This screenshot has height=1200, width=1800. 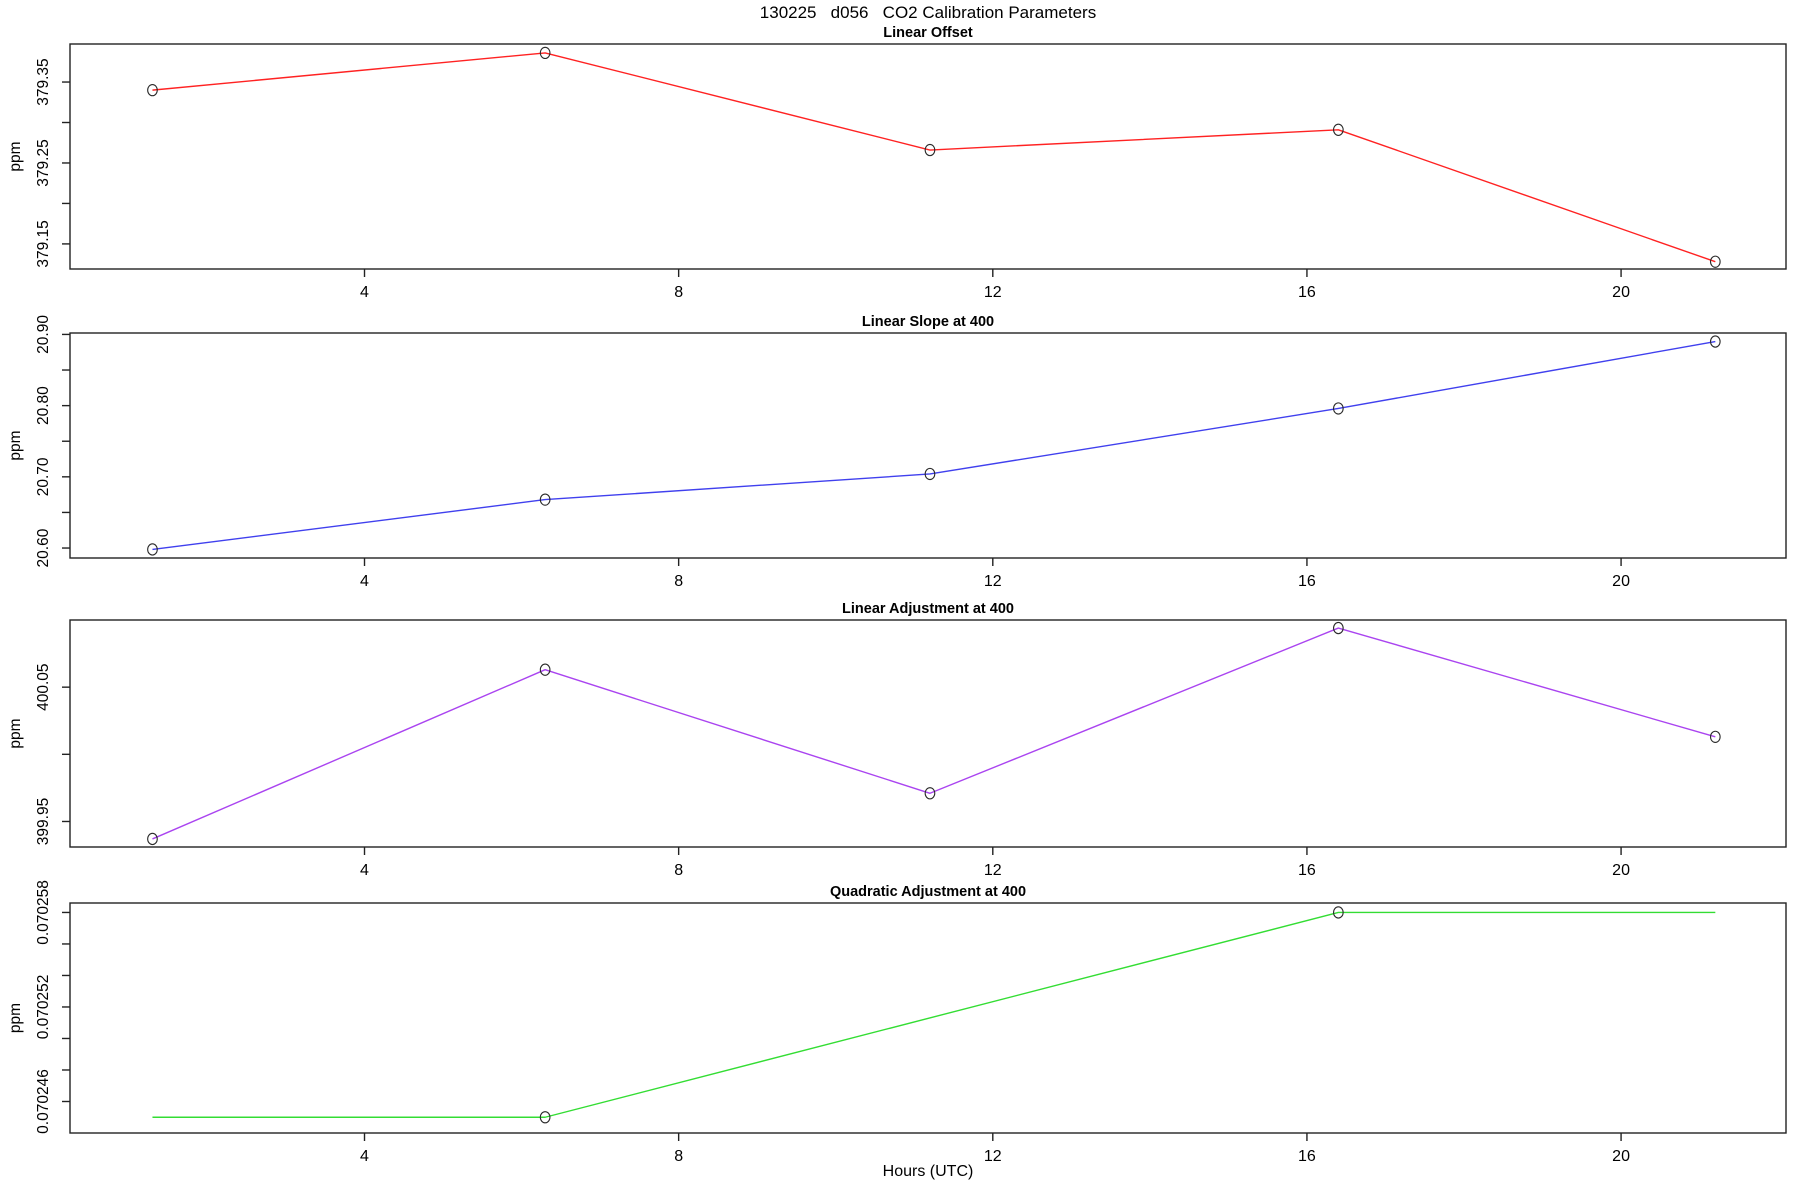 I want to click on panel-title: Linear Offset, so click(x=928, y=33).